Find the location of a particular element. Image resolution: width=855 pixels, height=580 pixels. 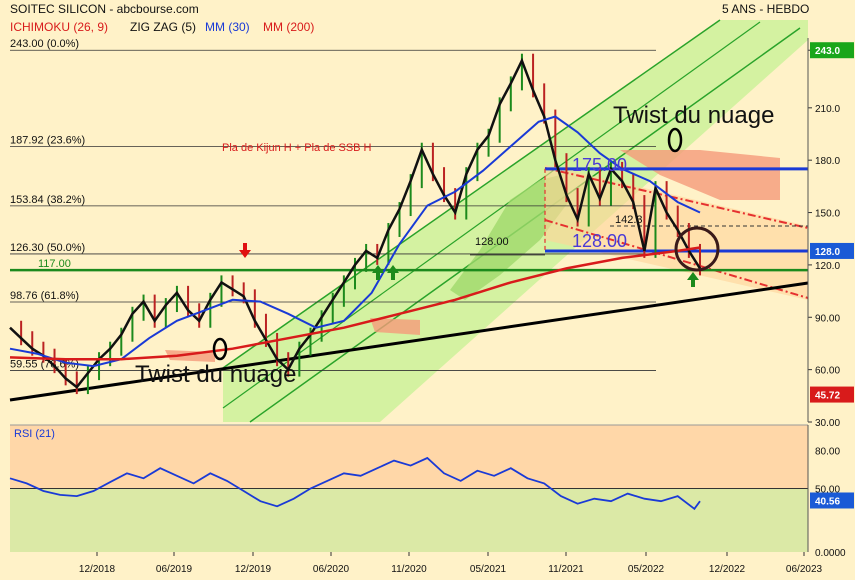

legend-zigzag: ZIG ZAG (5) is located at coordinates (163, 27).